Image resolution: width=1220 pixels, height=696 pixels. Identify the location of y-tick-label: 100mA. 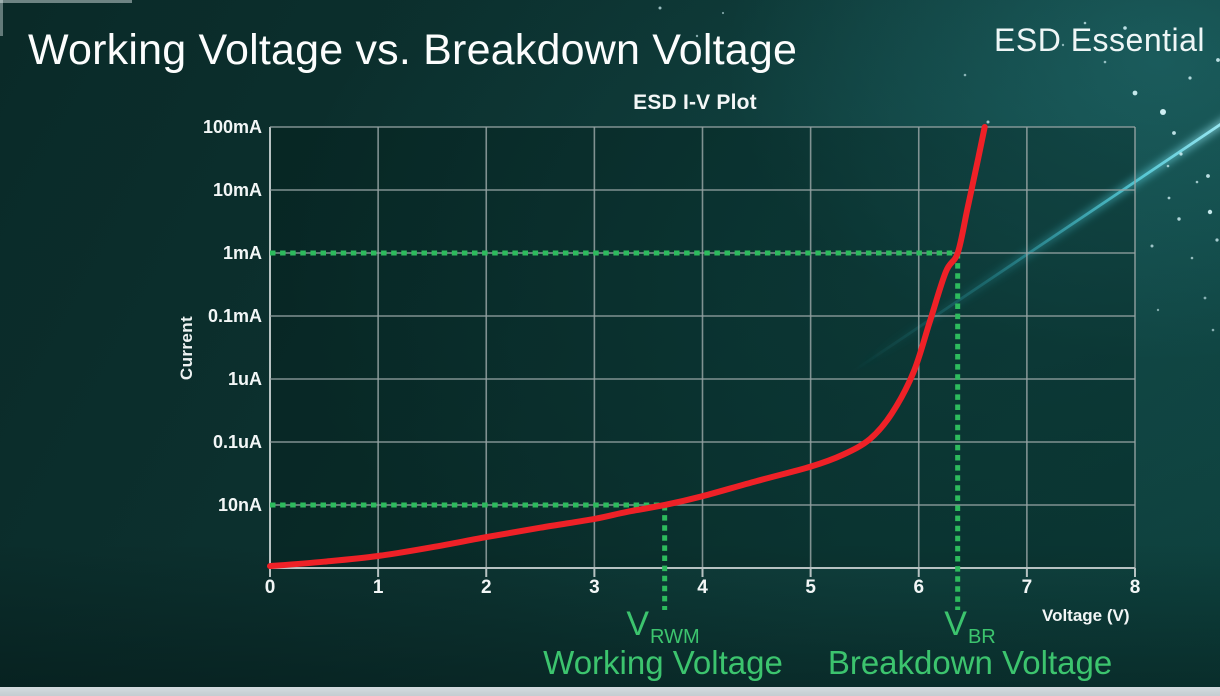
(232, 127).